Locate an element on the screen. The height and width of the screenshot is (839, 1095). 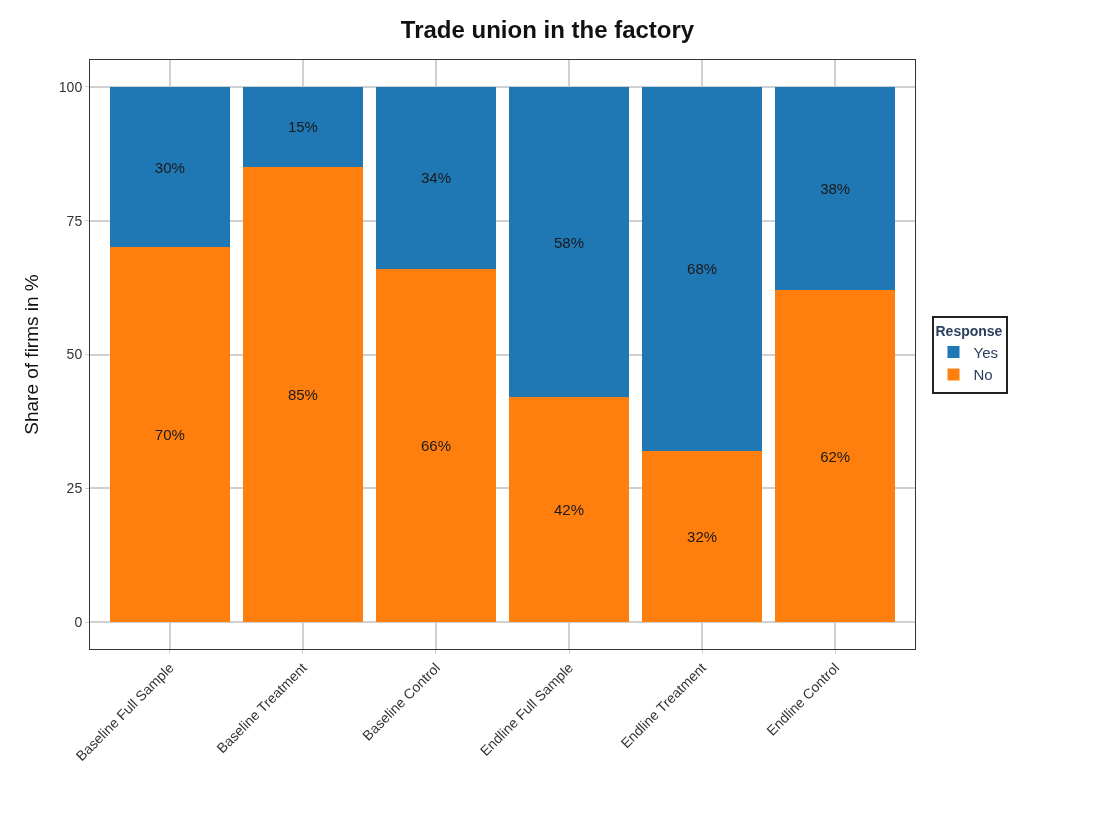
legend-label: Yes is located at coordinates (985, 352).